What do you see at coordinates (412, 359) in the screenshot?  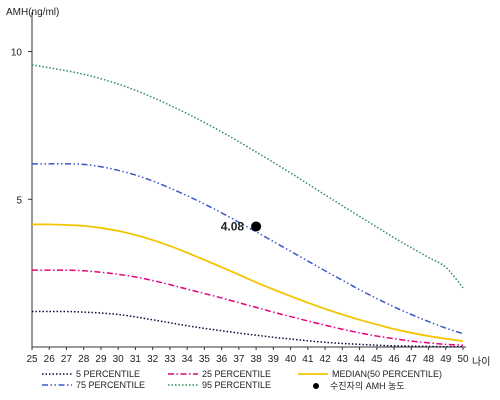 I see `x-tick-label: 47` at bounding box center [412, 359].